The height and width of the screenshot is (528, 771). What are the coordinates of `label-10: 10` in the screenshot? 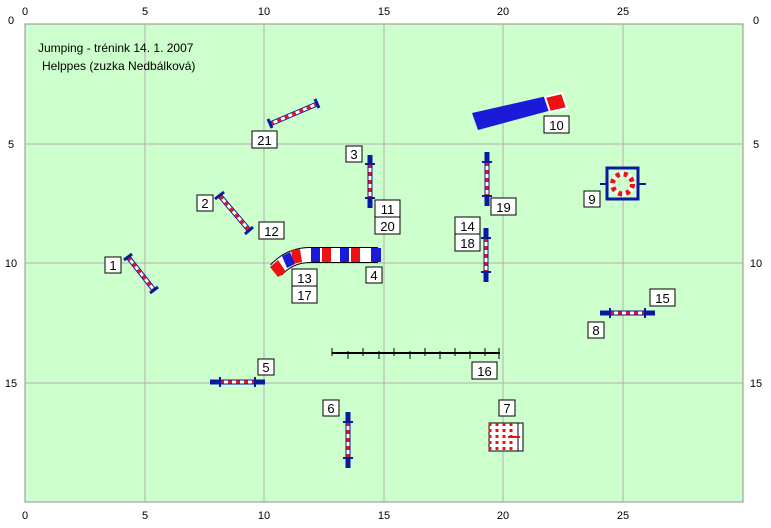 It's located at (556, 124).